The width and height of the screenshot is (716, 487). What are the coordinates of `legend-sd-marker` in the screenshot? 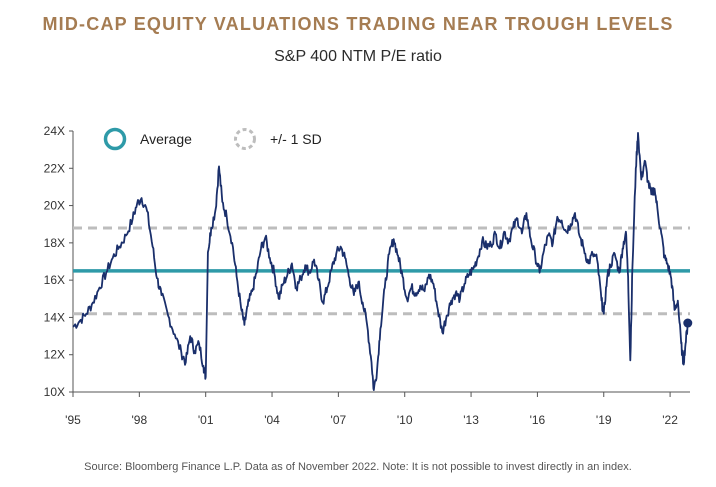 It's located at (245, 139).